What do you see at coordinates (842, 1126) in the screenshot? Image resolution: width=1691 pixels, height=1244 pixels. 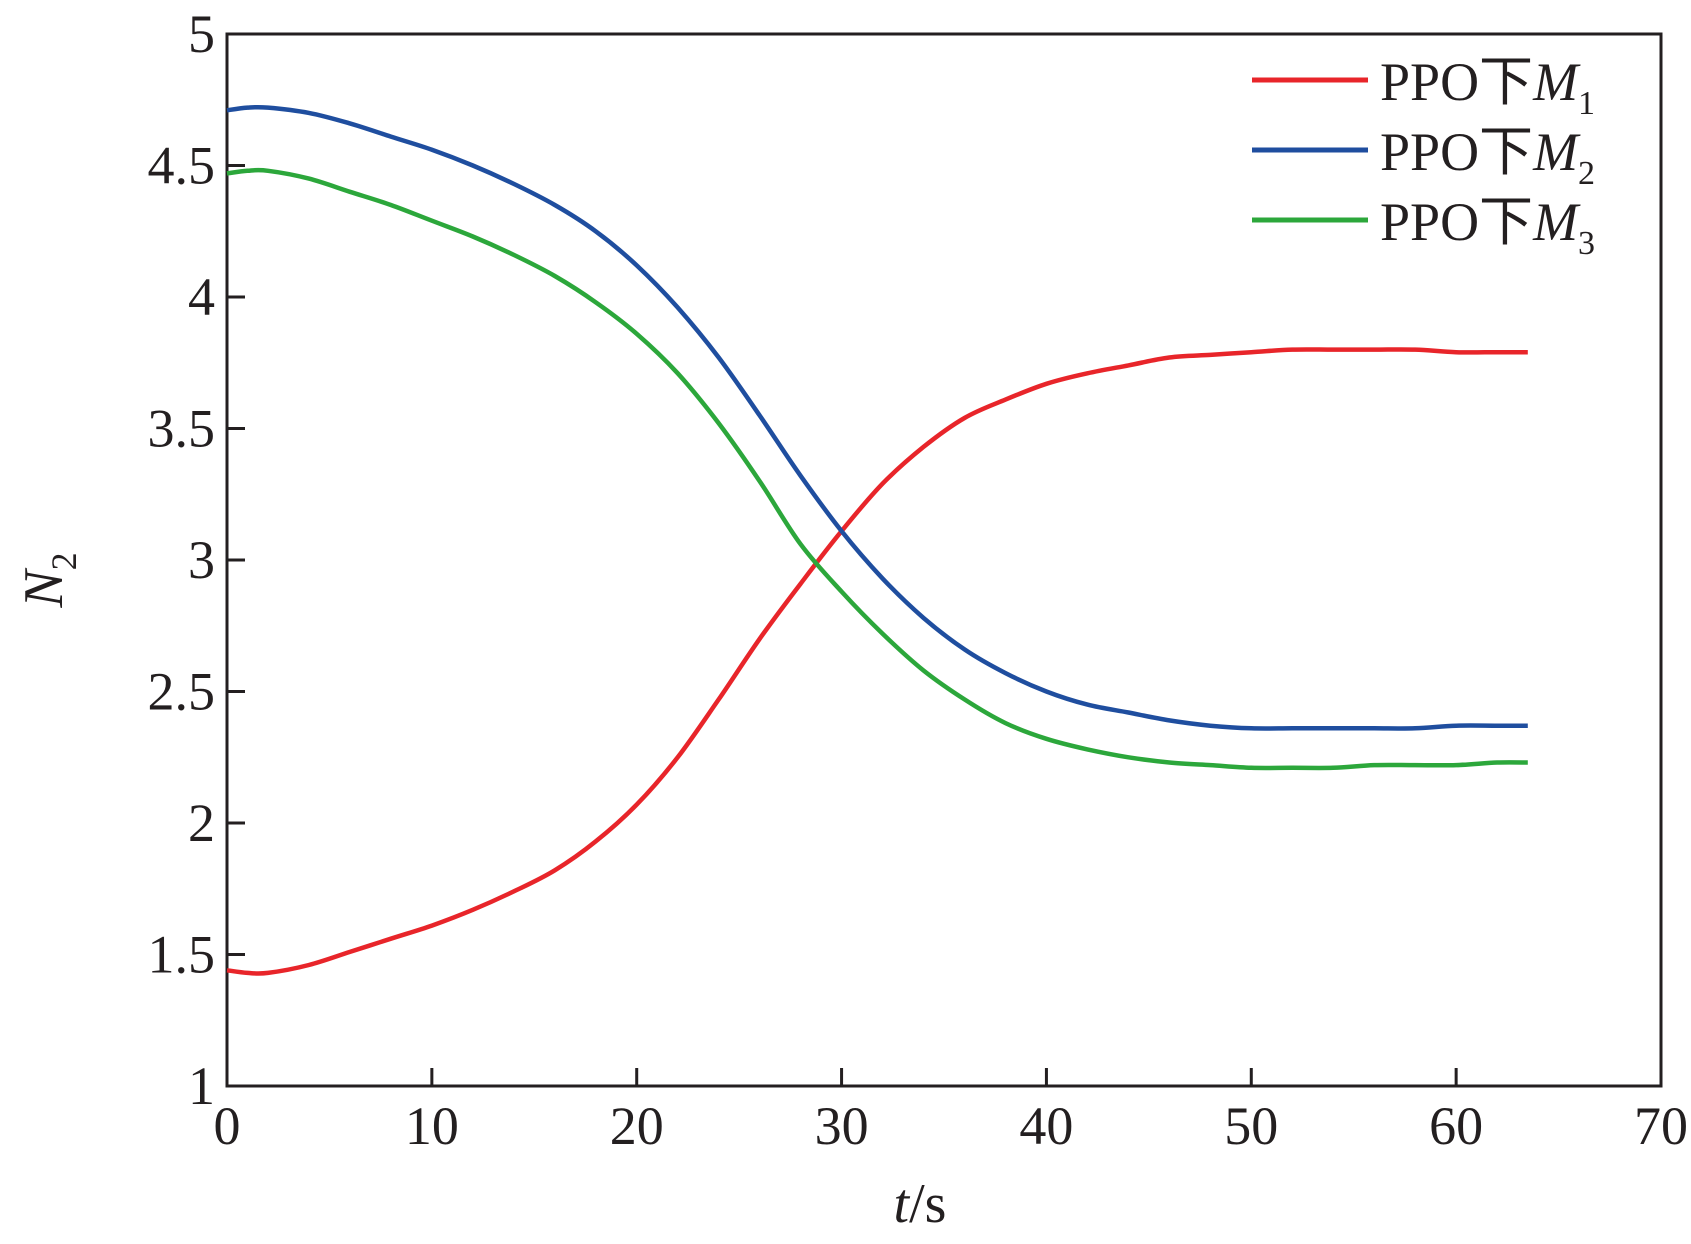 I see `x-tick-label: 30` at bounding box center [842, 1126].